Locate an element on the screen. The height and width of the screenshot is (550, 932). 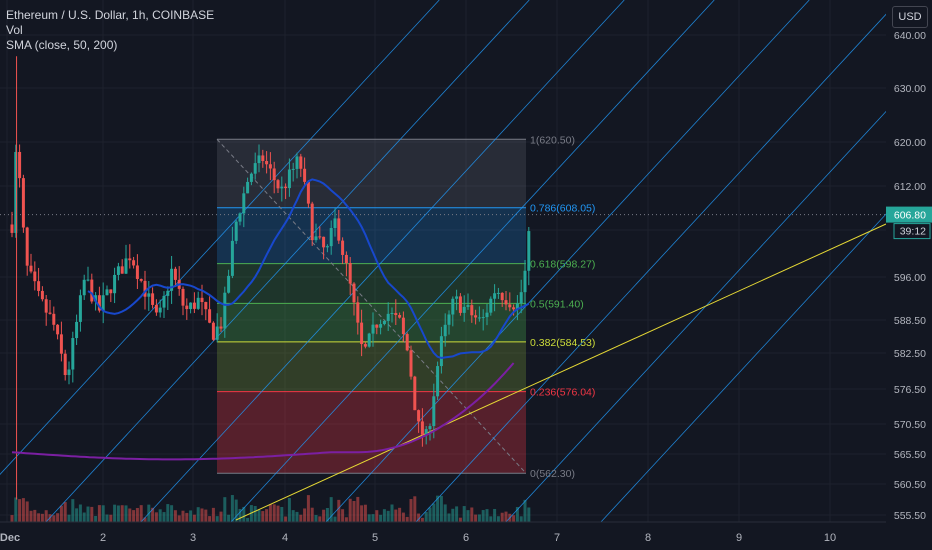
currency-button: USD is located at coordinates (910, 17).